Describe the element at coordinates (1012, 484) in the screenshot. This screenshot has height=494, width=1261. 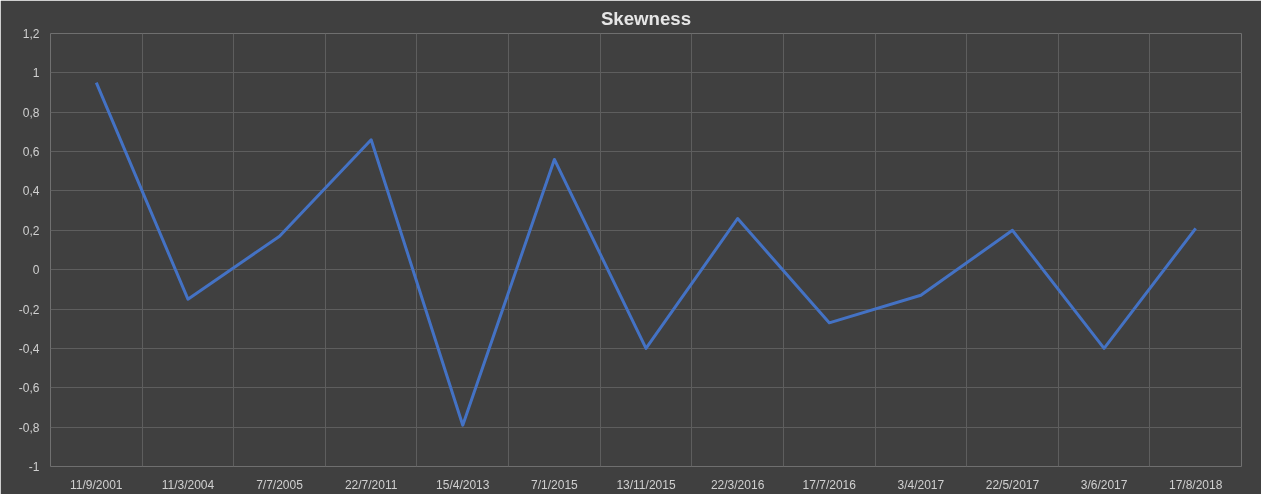
I see `x-tick-label: 22/5/2017` at that location.